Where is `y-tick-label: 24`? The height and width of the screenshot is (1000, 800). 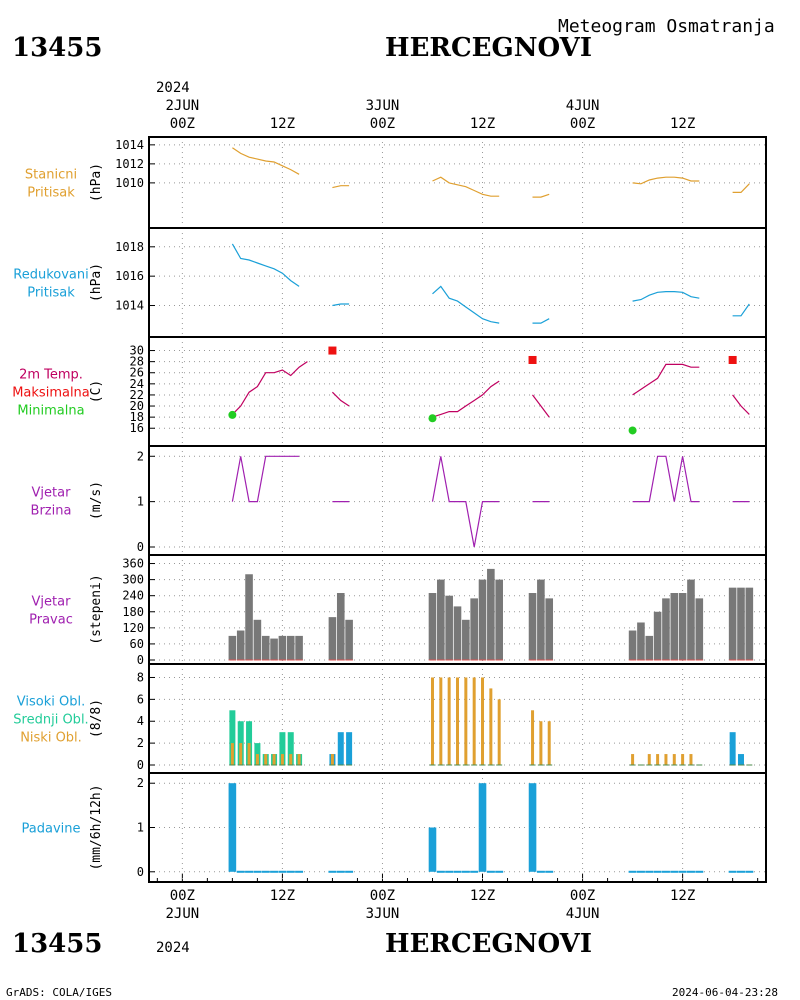 y-tick-label: 24 is located at coordinates (137, 384).